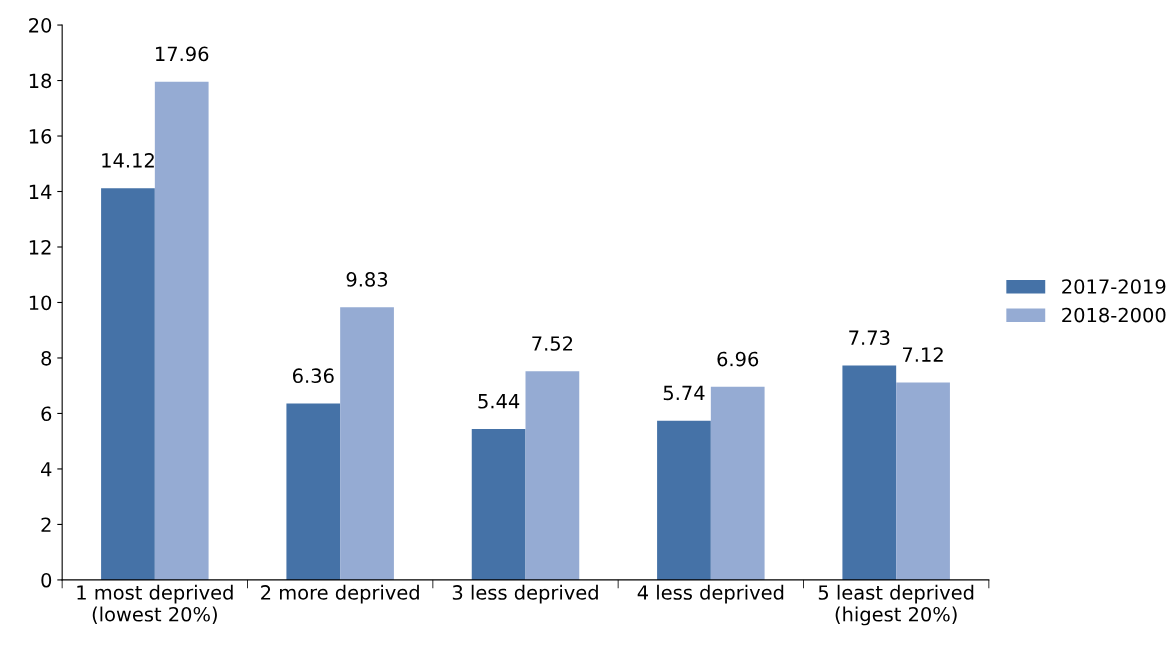  What do you see at coordinates (46, 524) in the screenshot?
I see `y-tick-label: 2` at bounding box center [46, 524].